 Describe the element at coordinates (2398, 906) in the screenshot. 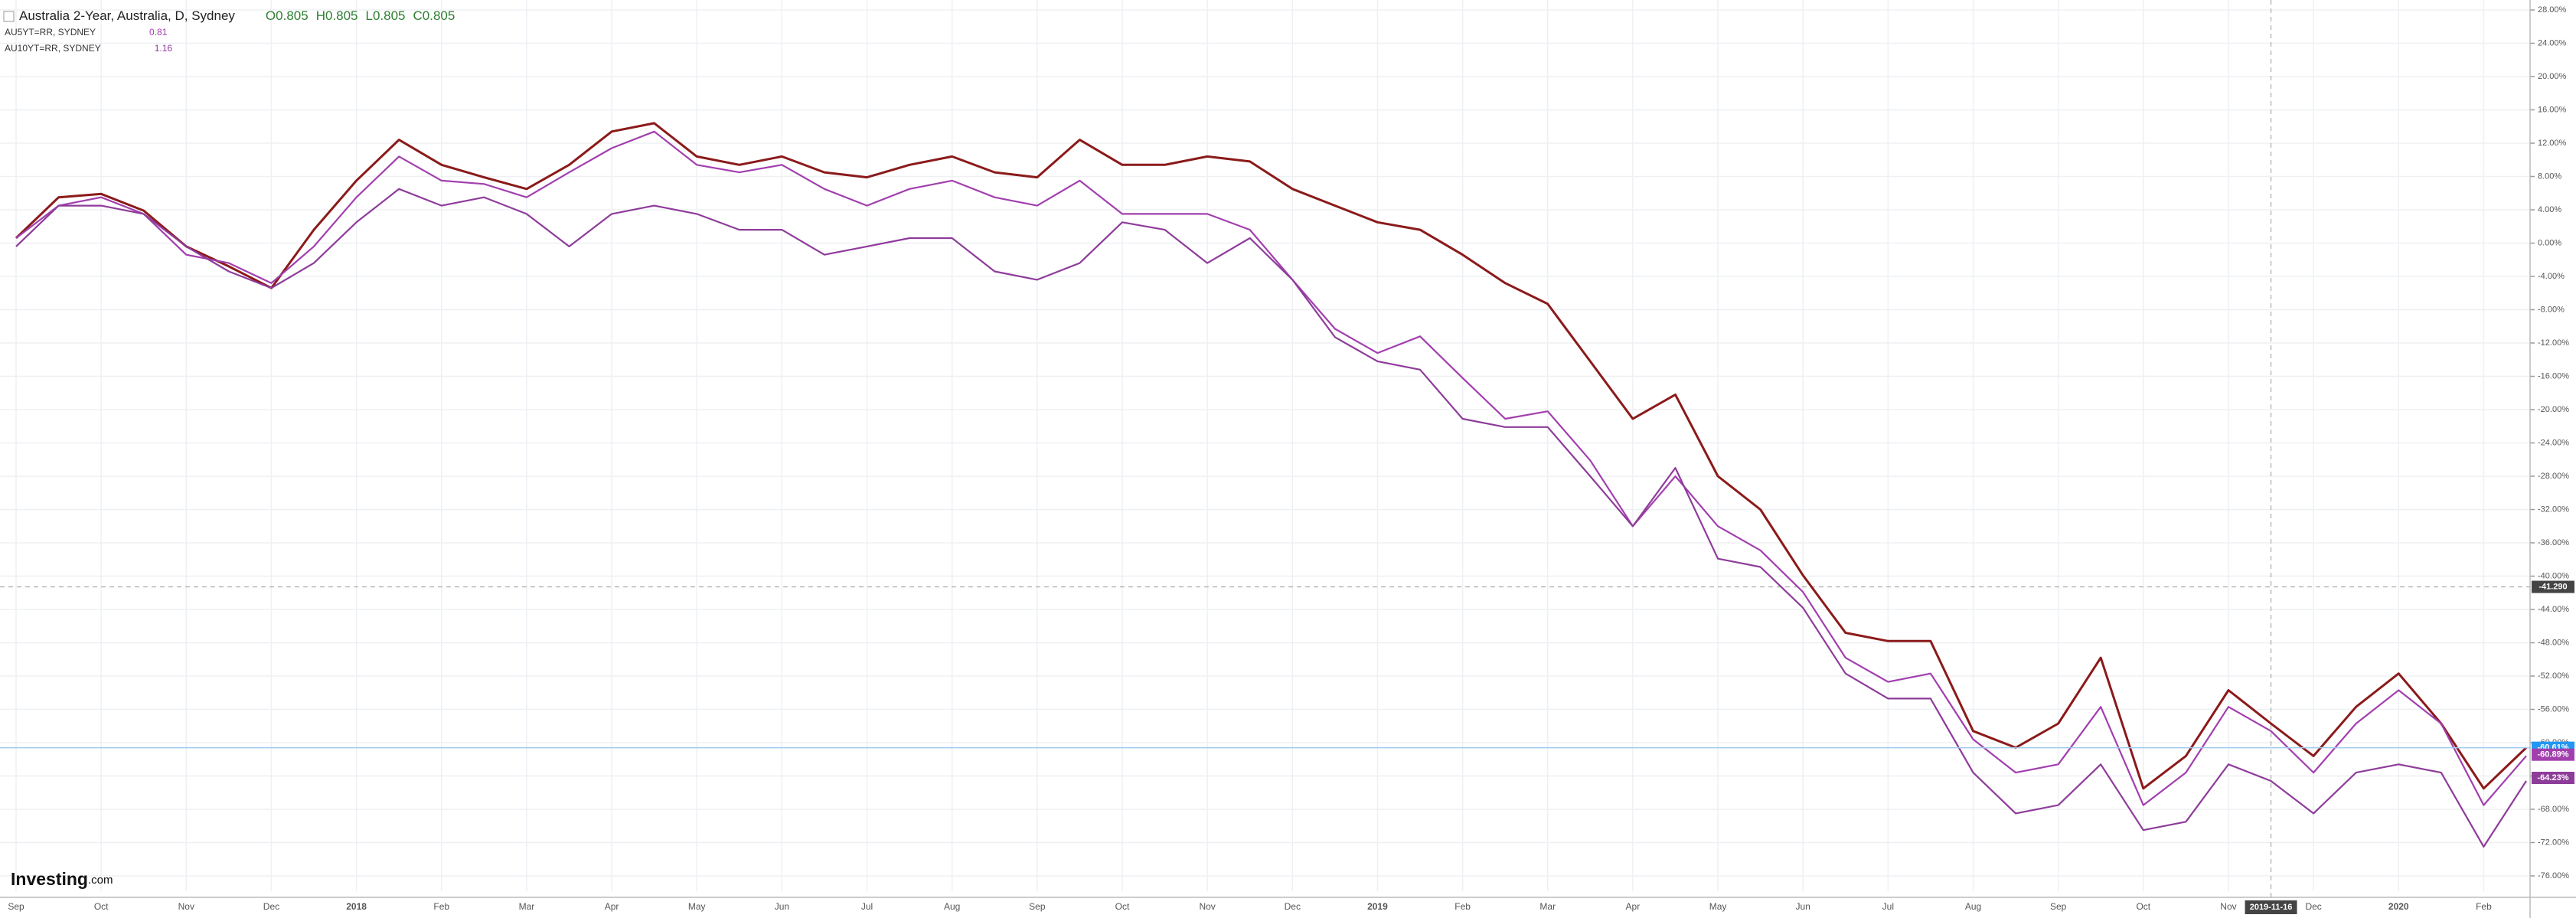

I see `x-tick-label: 2020` at that location.